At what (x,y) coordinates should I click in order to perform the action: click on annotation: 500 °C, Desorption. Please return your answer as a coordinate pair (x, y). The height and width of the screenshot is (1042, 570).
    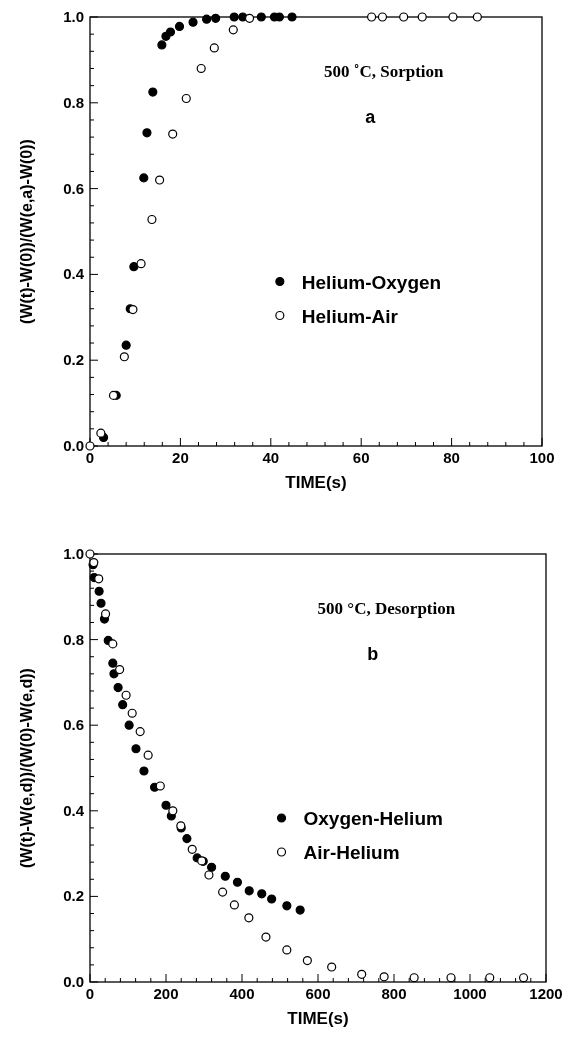
    Looking at the image, I should click on (386, 608).